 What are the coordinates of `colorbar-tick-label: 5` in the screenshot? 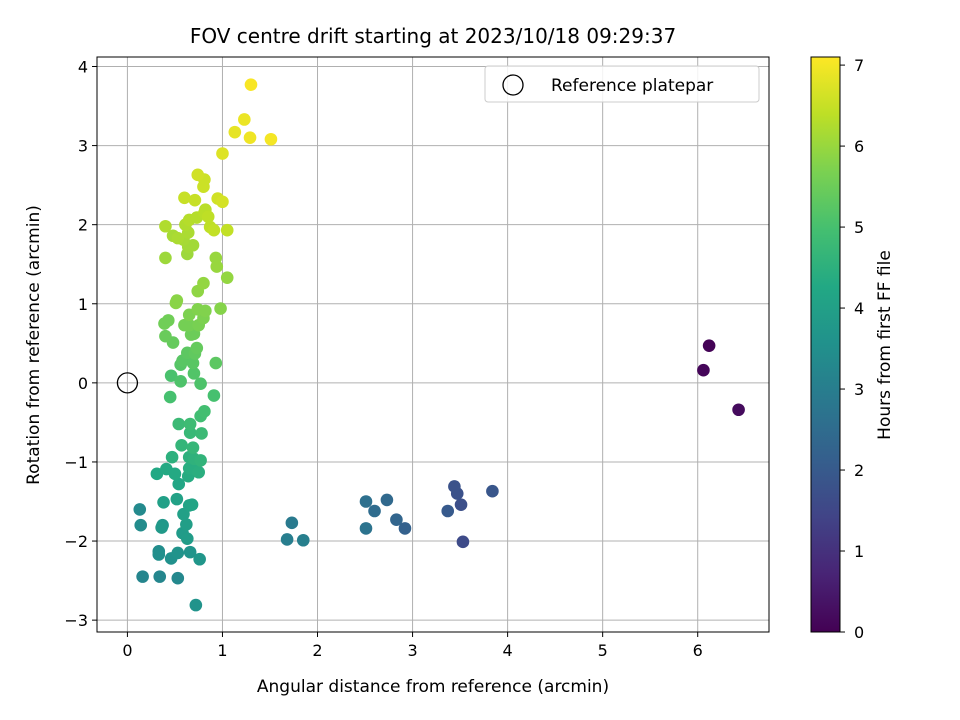 It's located at (859, 227).